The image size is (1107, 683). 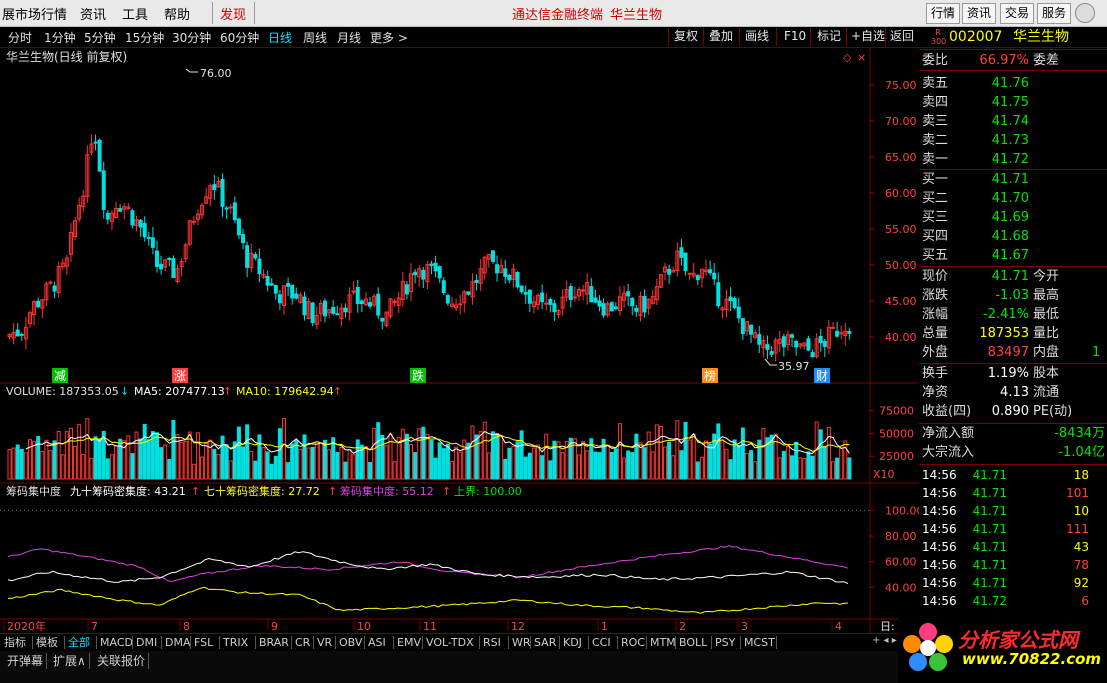 I want to click on period-5min: 5分钟, so click(x=100, y=38).